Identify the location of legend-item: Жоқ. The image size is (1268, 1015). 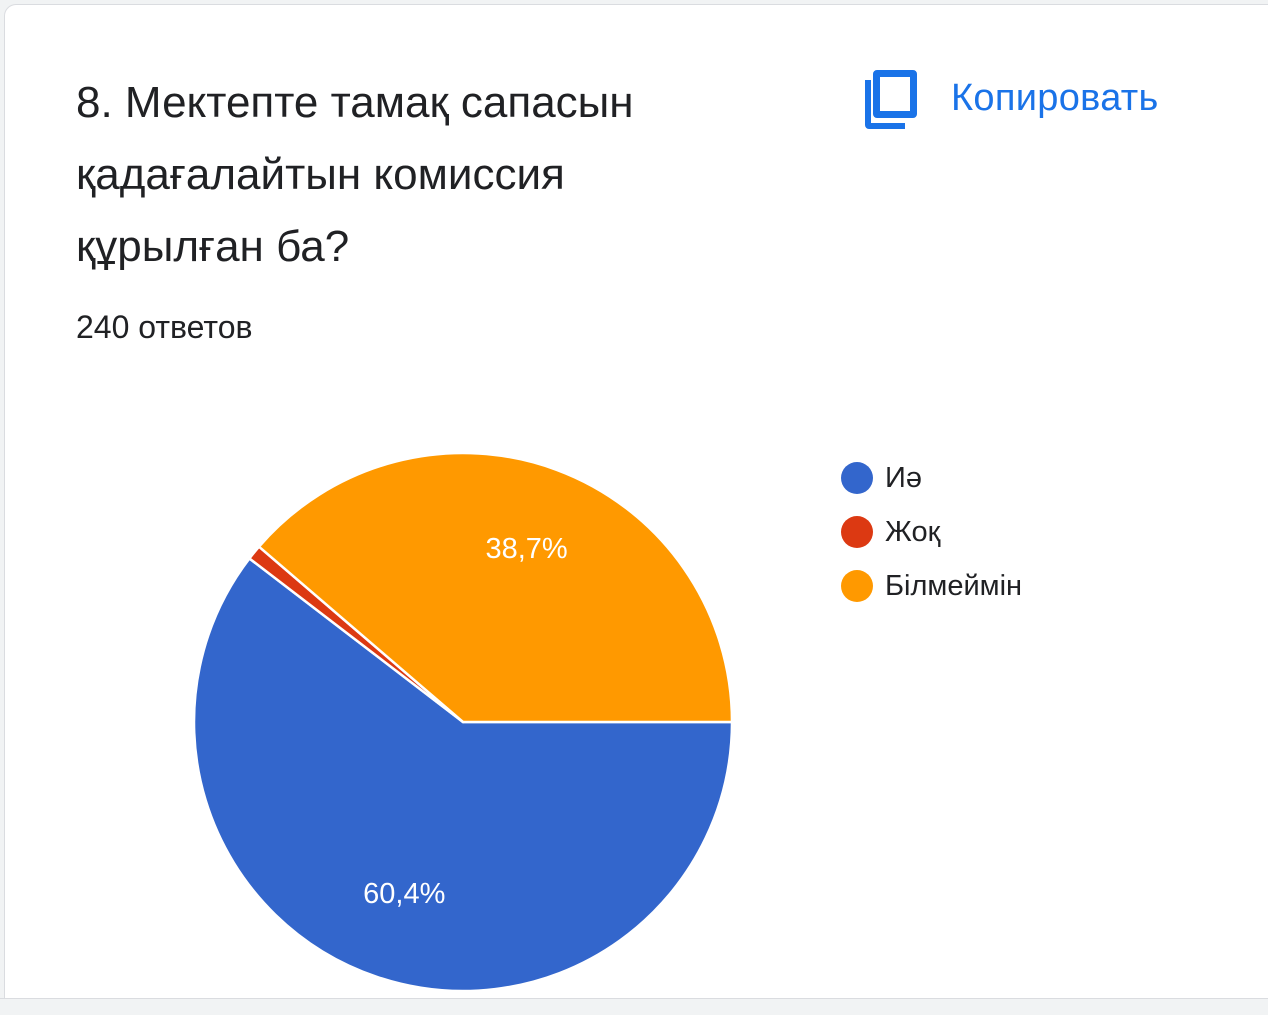
(931, 532).